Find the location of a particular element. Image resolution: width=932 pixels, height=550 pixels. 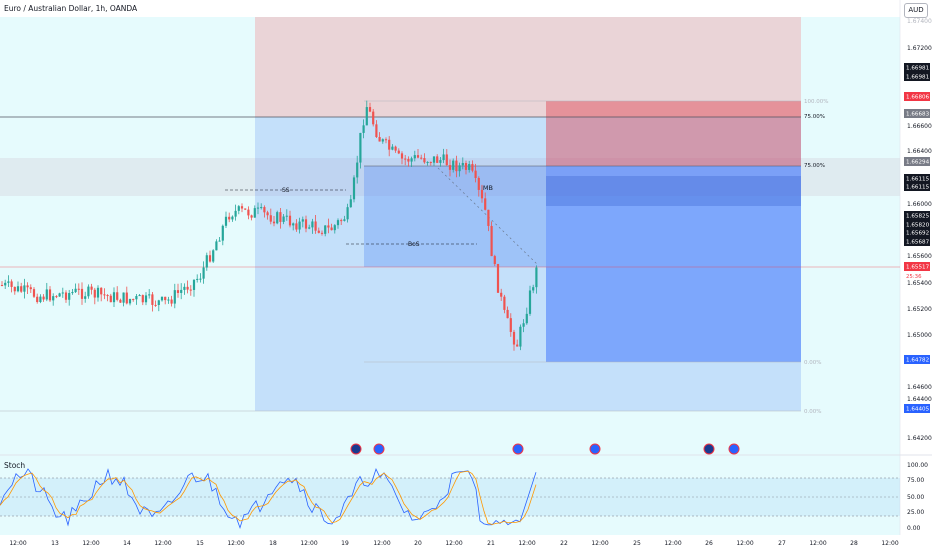

price-badge-label: 1.66294 is located at coordinates (918, 163).